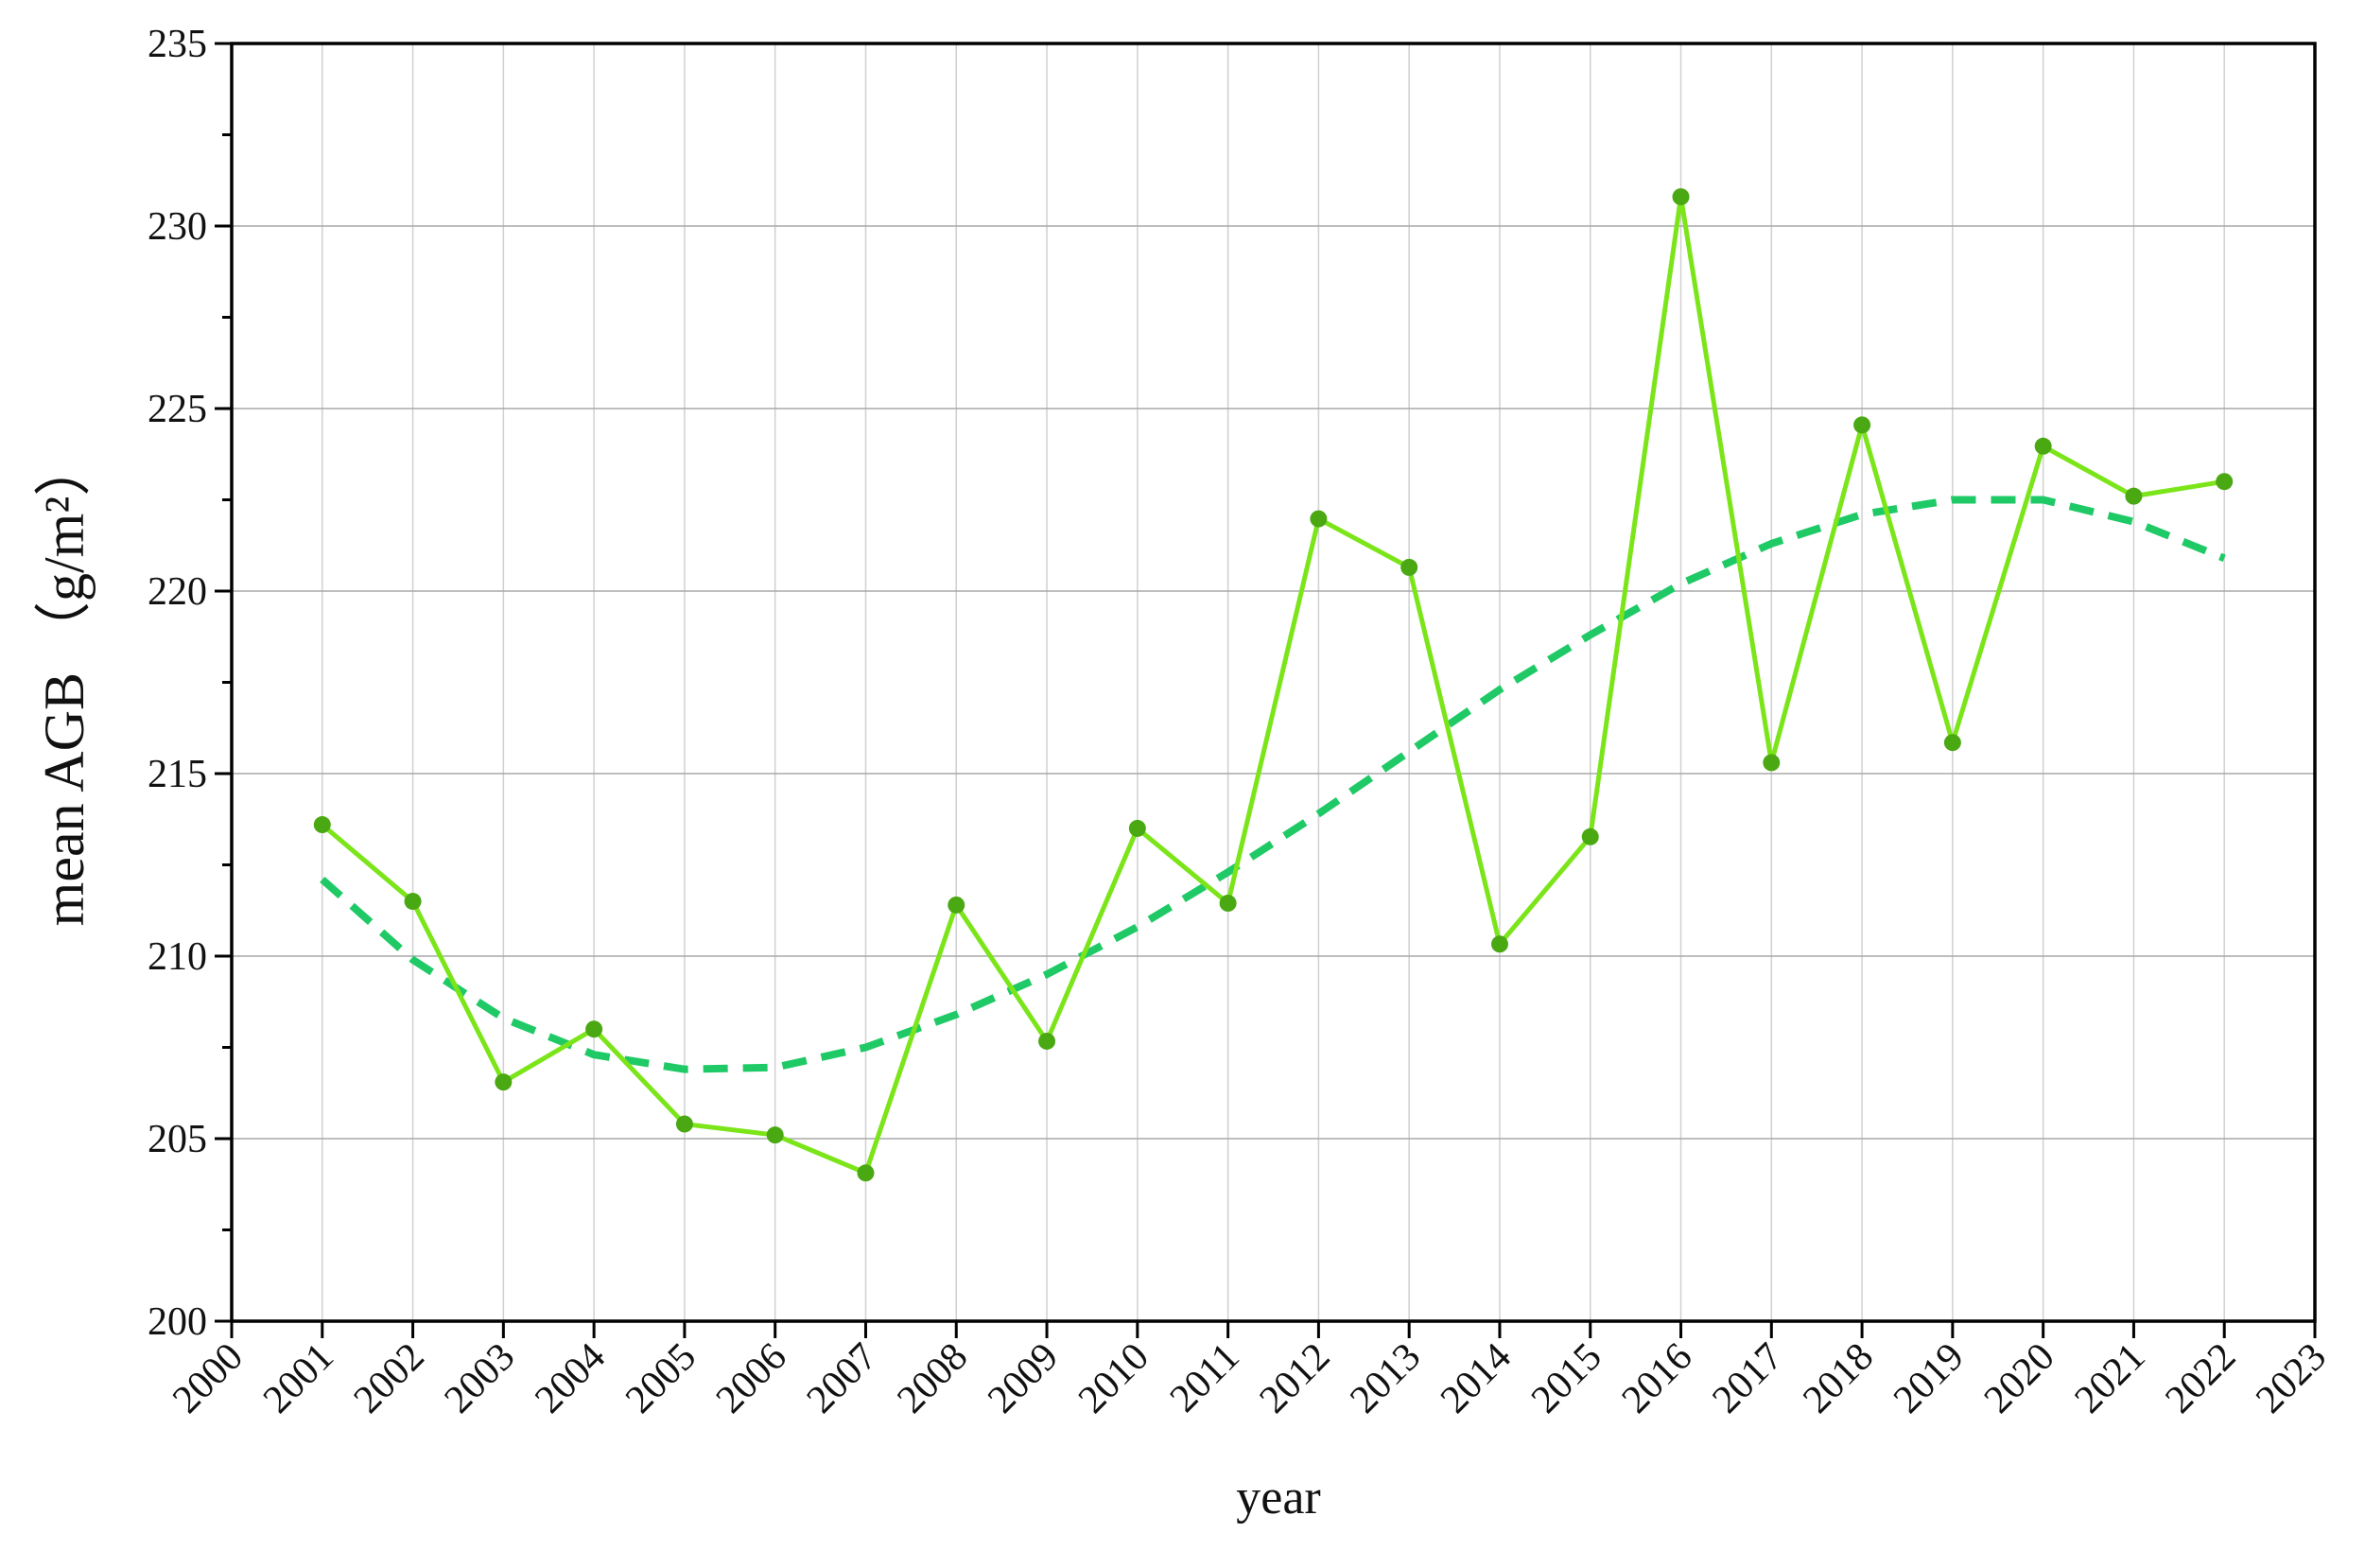 Image resolution: width=2365 pixels, height=1568 pixels. Describe the element at coordinates (661, 1378) in the screenshot. I see `x-tick-label: 2005` at that location.